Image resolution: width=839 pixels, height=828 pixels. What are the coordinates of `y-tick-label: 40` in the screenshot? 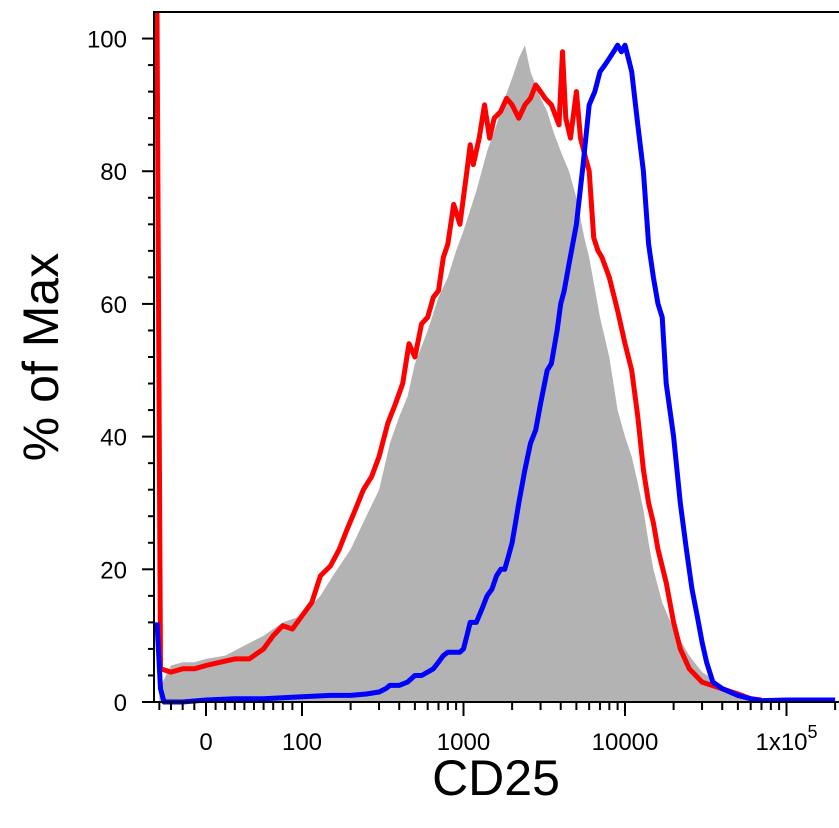 It's located at (113, 438).